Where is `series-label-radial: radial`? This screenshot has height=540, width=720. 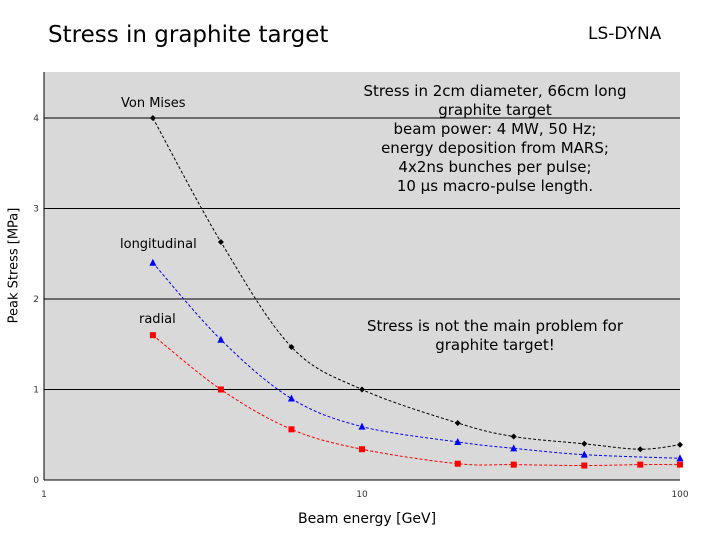 series-label-radial: radial is located at coordinates (157, 319).